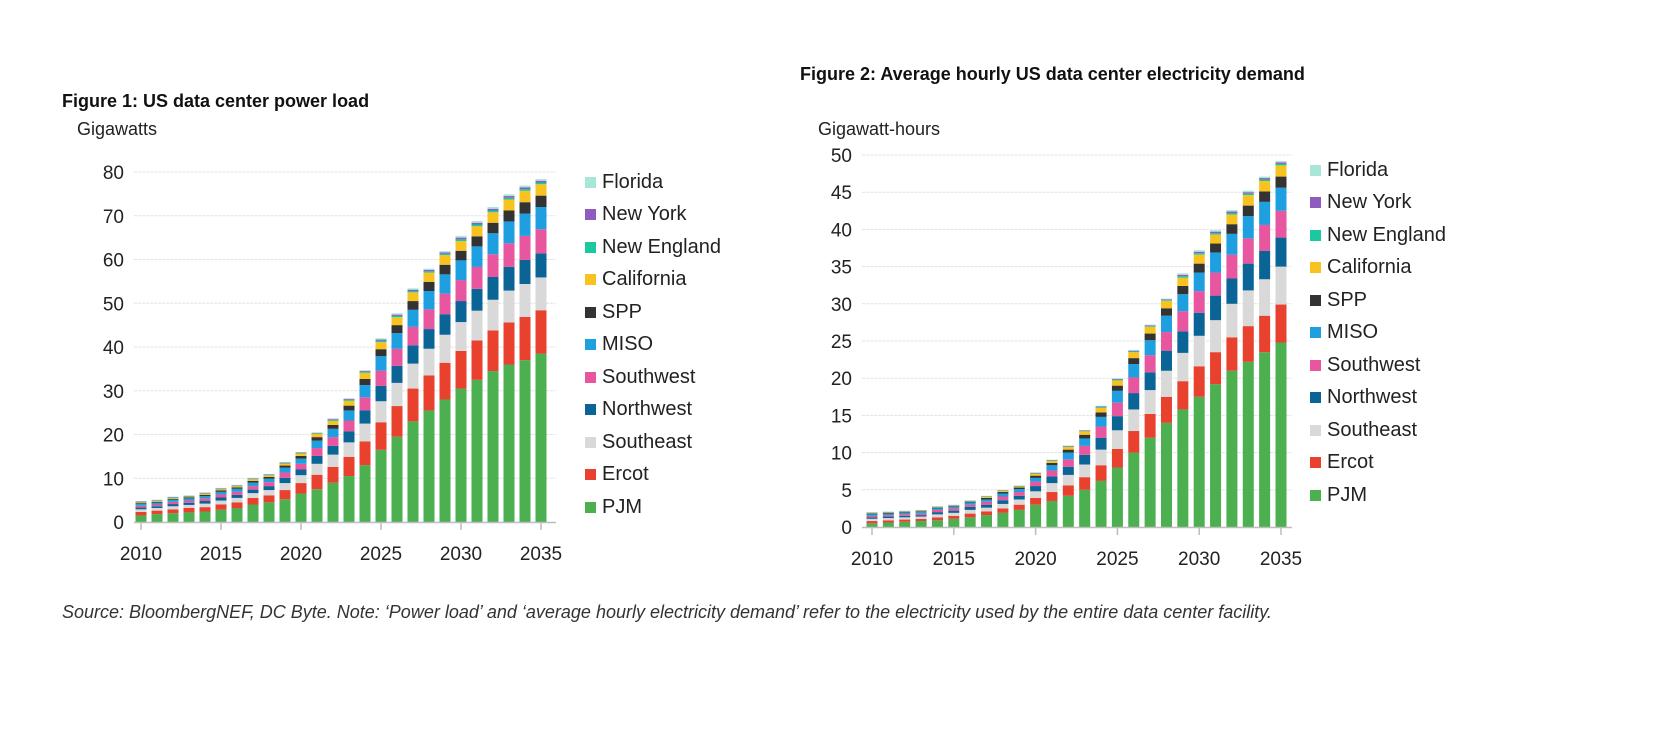  Describe the element at coordinates (1315, 170) in the screenshot. I see `legend-swatch` at that location.